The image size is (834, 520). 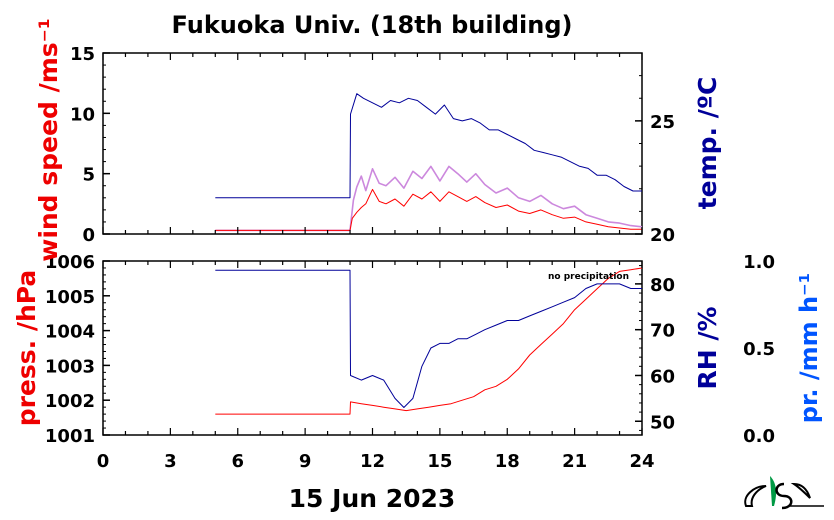 What do you see at coordinates (70, 436) in the screenshot?
I see `left-axis-tick-label: 1001` at bounding box center [70, 436].